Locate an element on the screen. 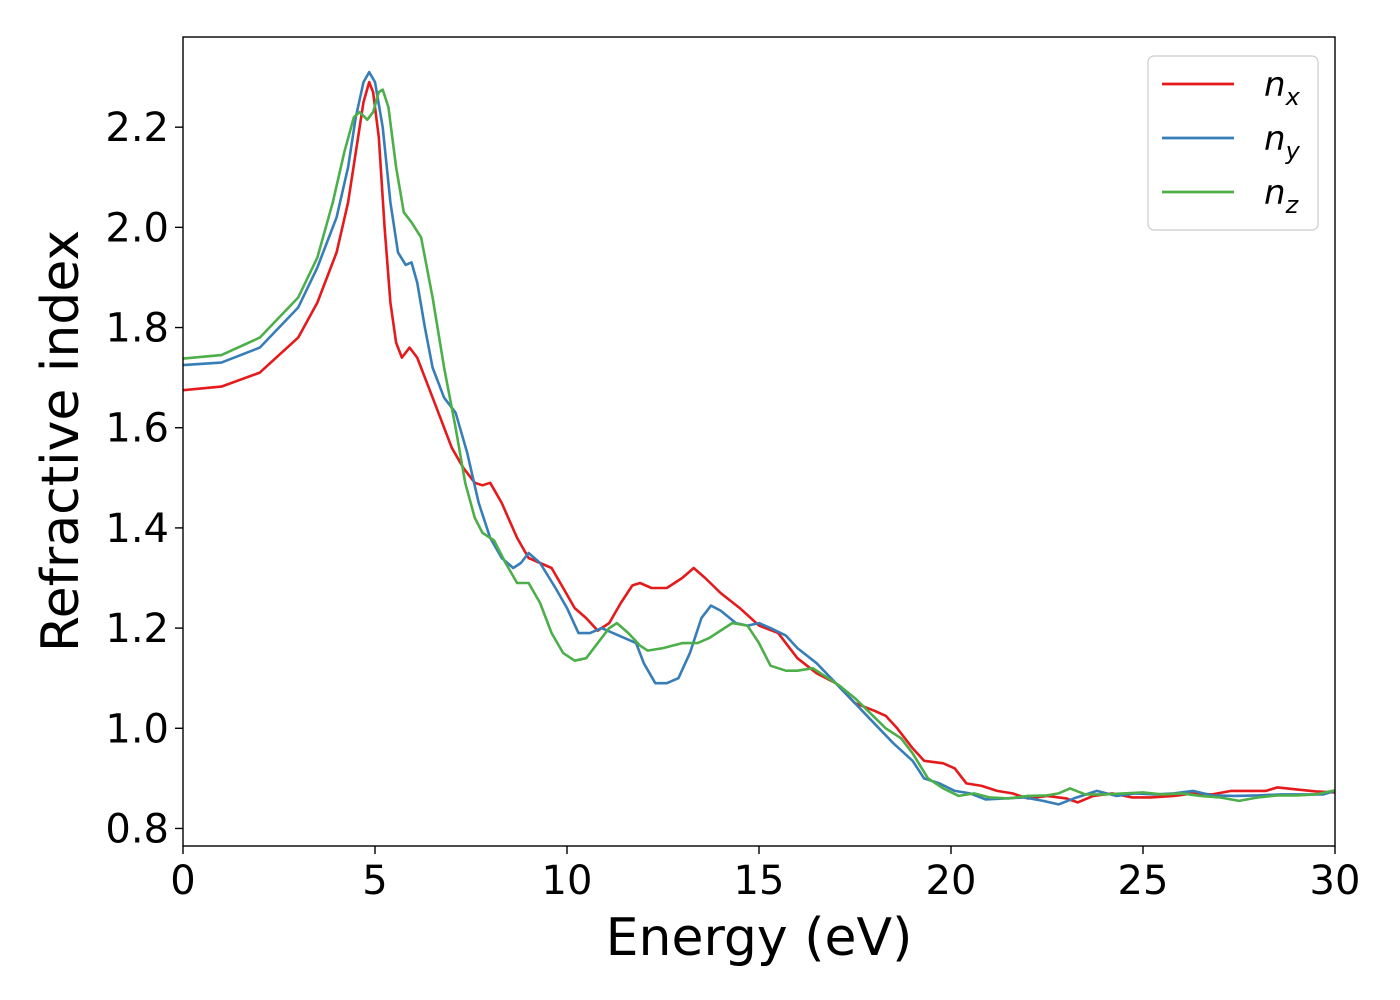  x-axis: 0 5 10 15 20 25 30 is located at coordinates (765, 875).